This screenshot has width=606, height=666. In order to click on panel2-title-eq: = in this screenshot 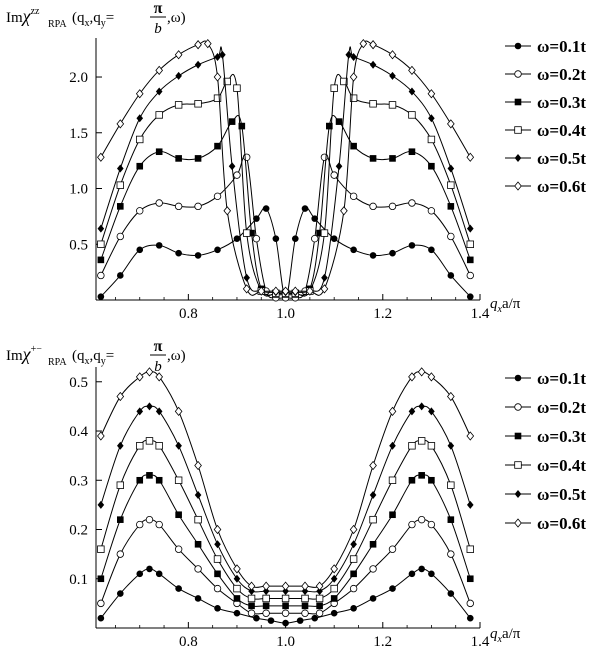, I will do `click(110, 356)`.